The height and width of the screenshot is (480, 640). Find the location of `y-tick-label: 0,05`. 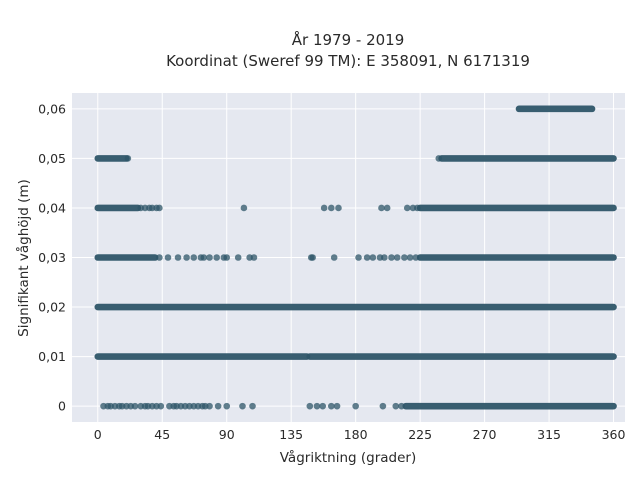

y-tick-label: 0,05 is located at coordinates (52, 158).